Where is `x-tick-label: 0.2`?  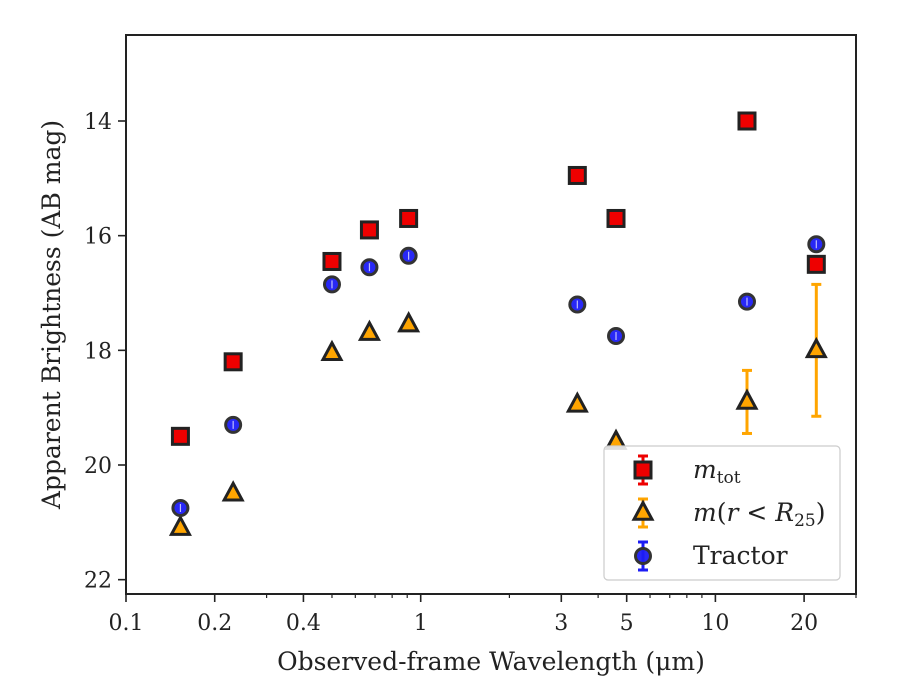 x-tick-label: 0.2 is located at coordinates (214, 623).